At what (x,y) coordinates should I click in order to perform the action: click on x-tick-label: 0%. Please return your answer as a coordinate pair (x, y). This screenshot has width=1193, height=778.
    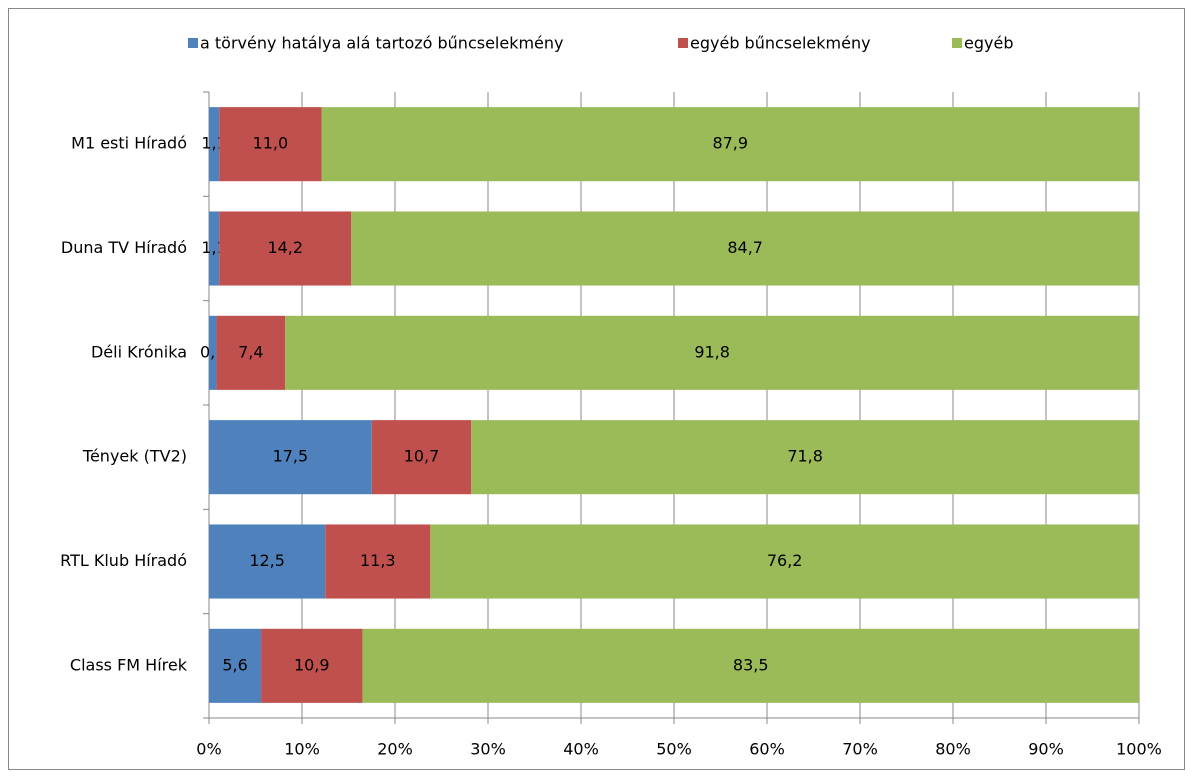
    Looking at the image, I should click on (208, 749).